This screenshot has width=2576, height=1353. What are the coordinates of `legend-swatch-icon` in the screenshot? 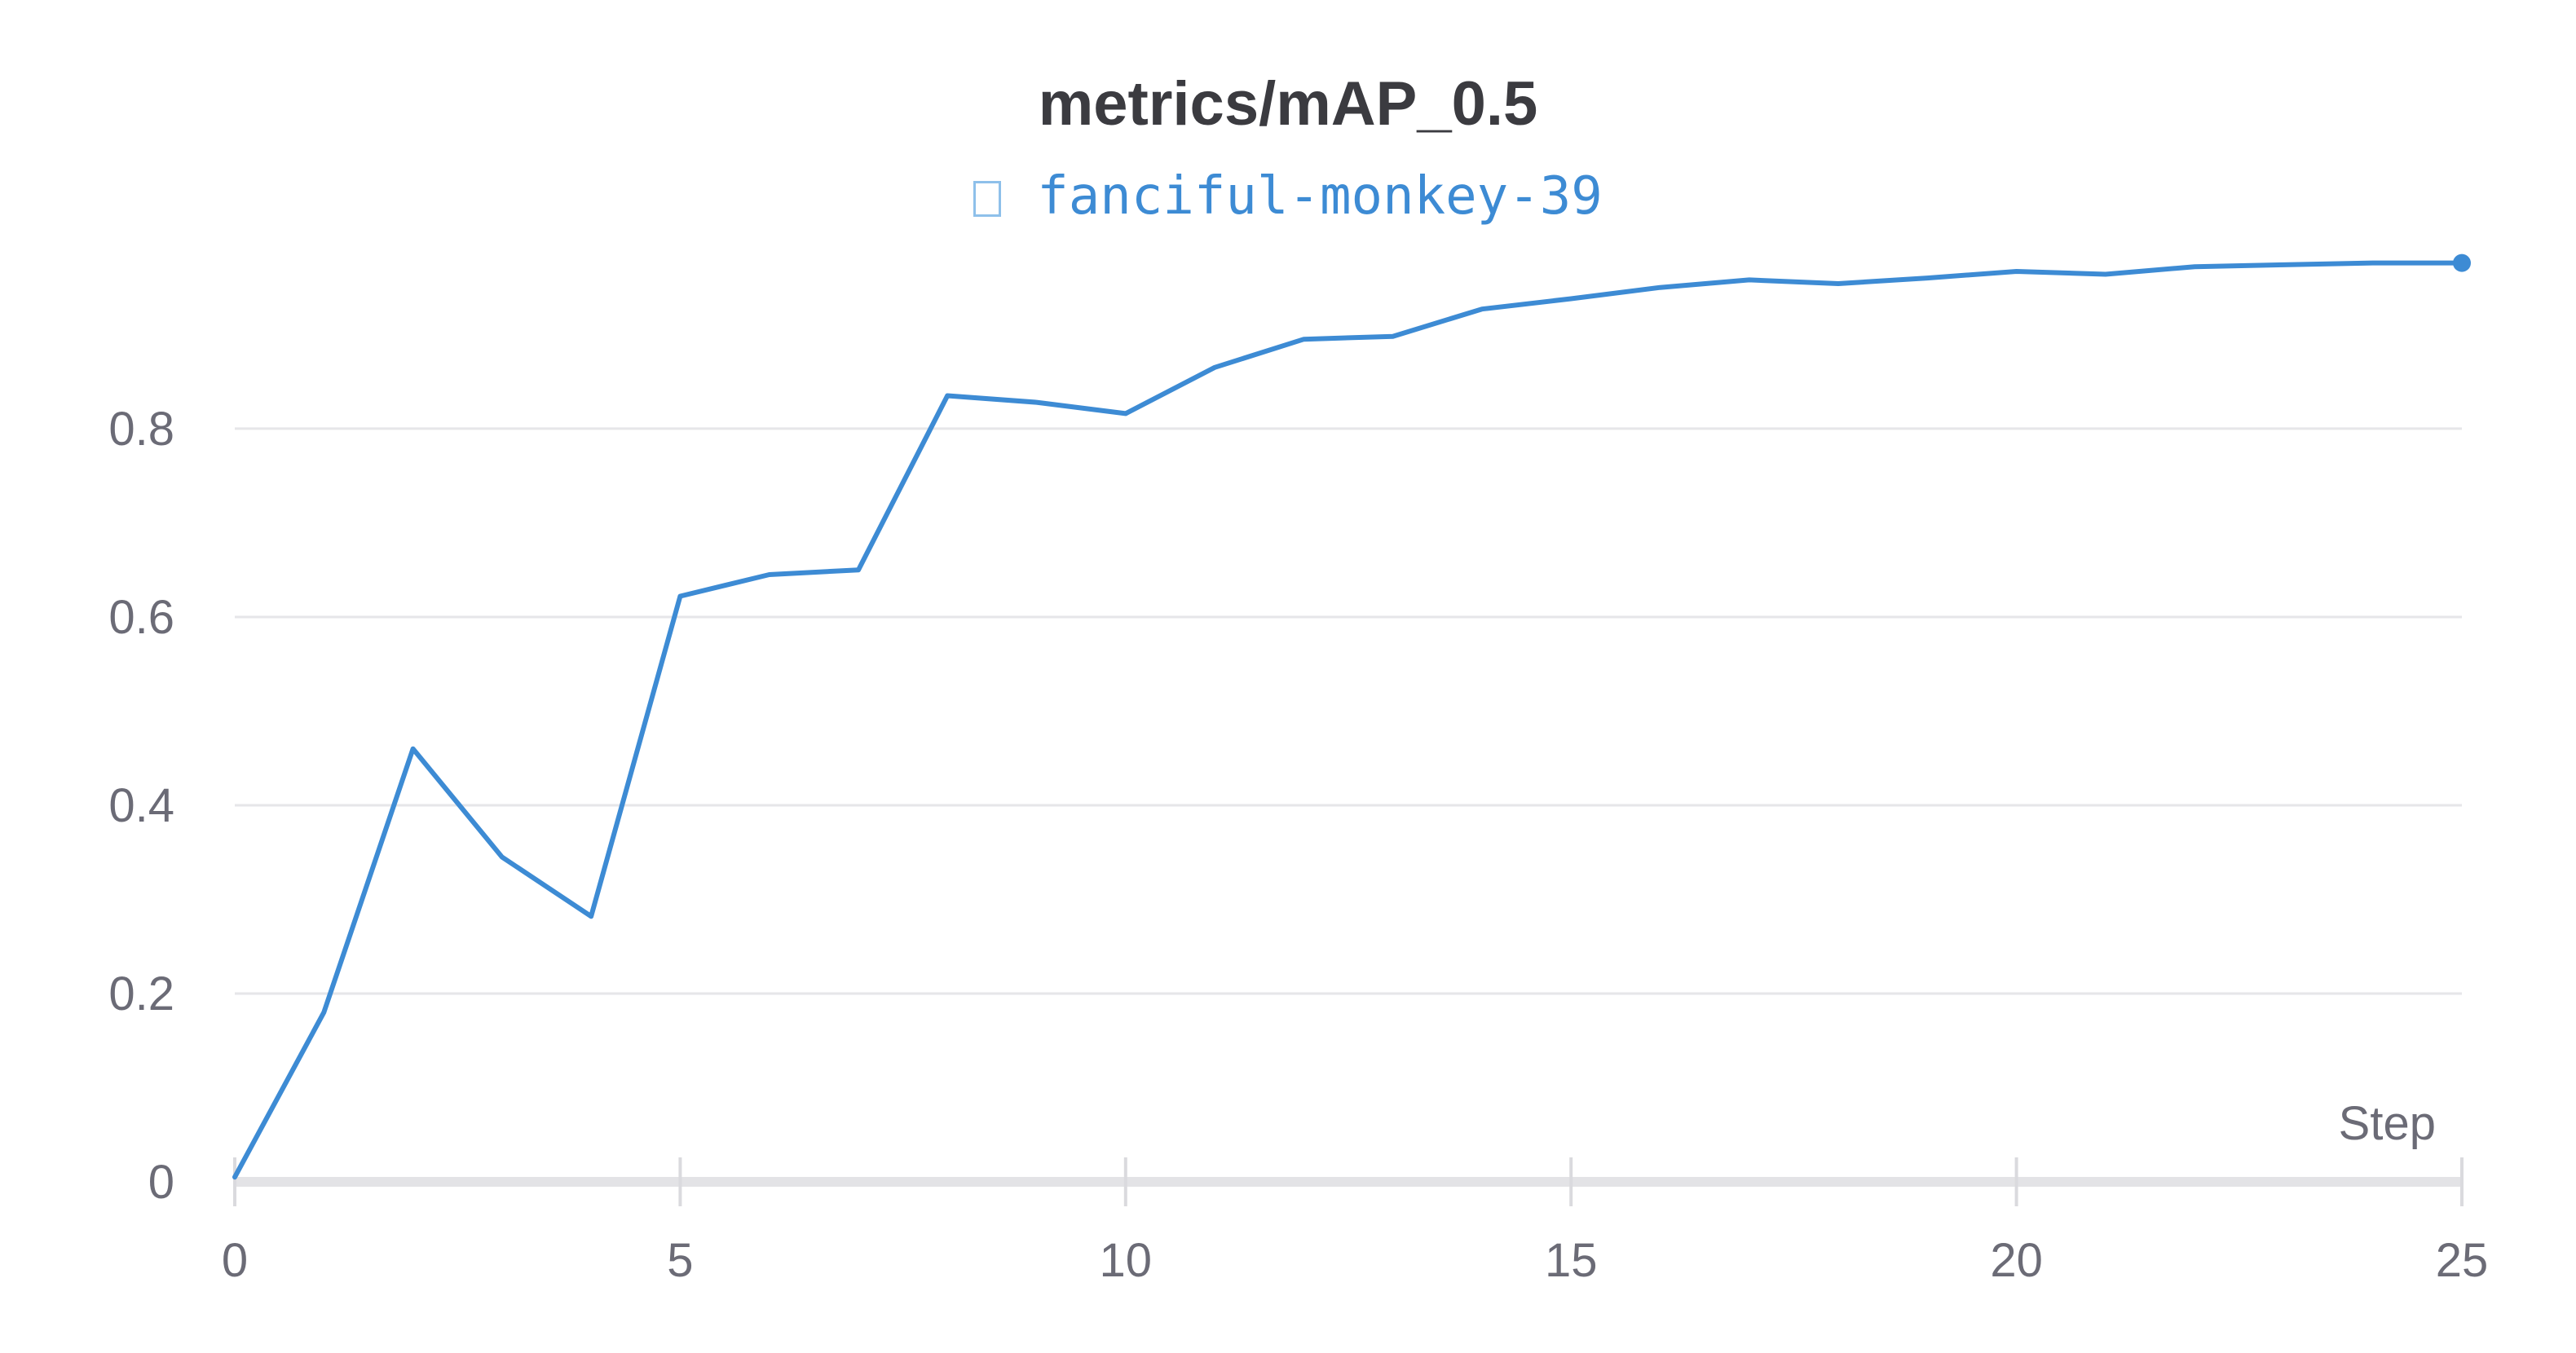 It's located at (987, 199).